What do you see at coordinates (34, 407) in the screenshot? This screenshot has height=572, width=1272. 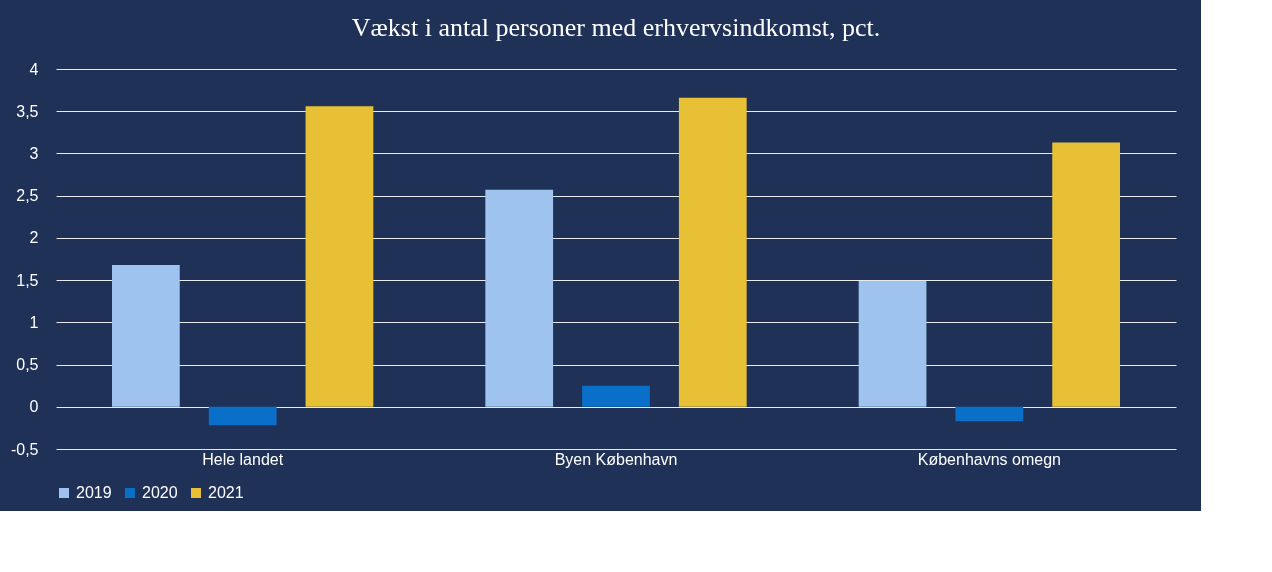 I see `y-tick-label: 0` at bounding box center [34, 407].